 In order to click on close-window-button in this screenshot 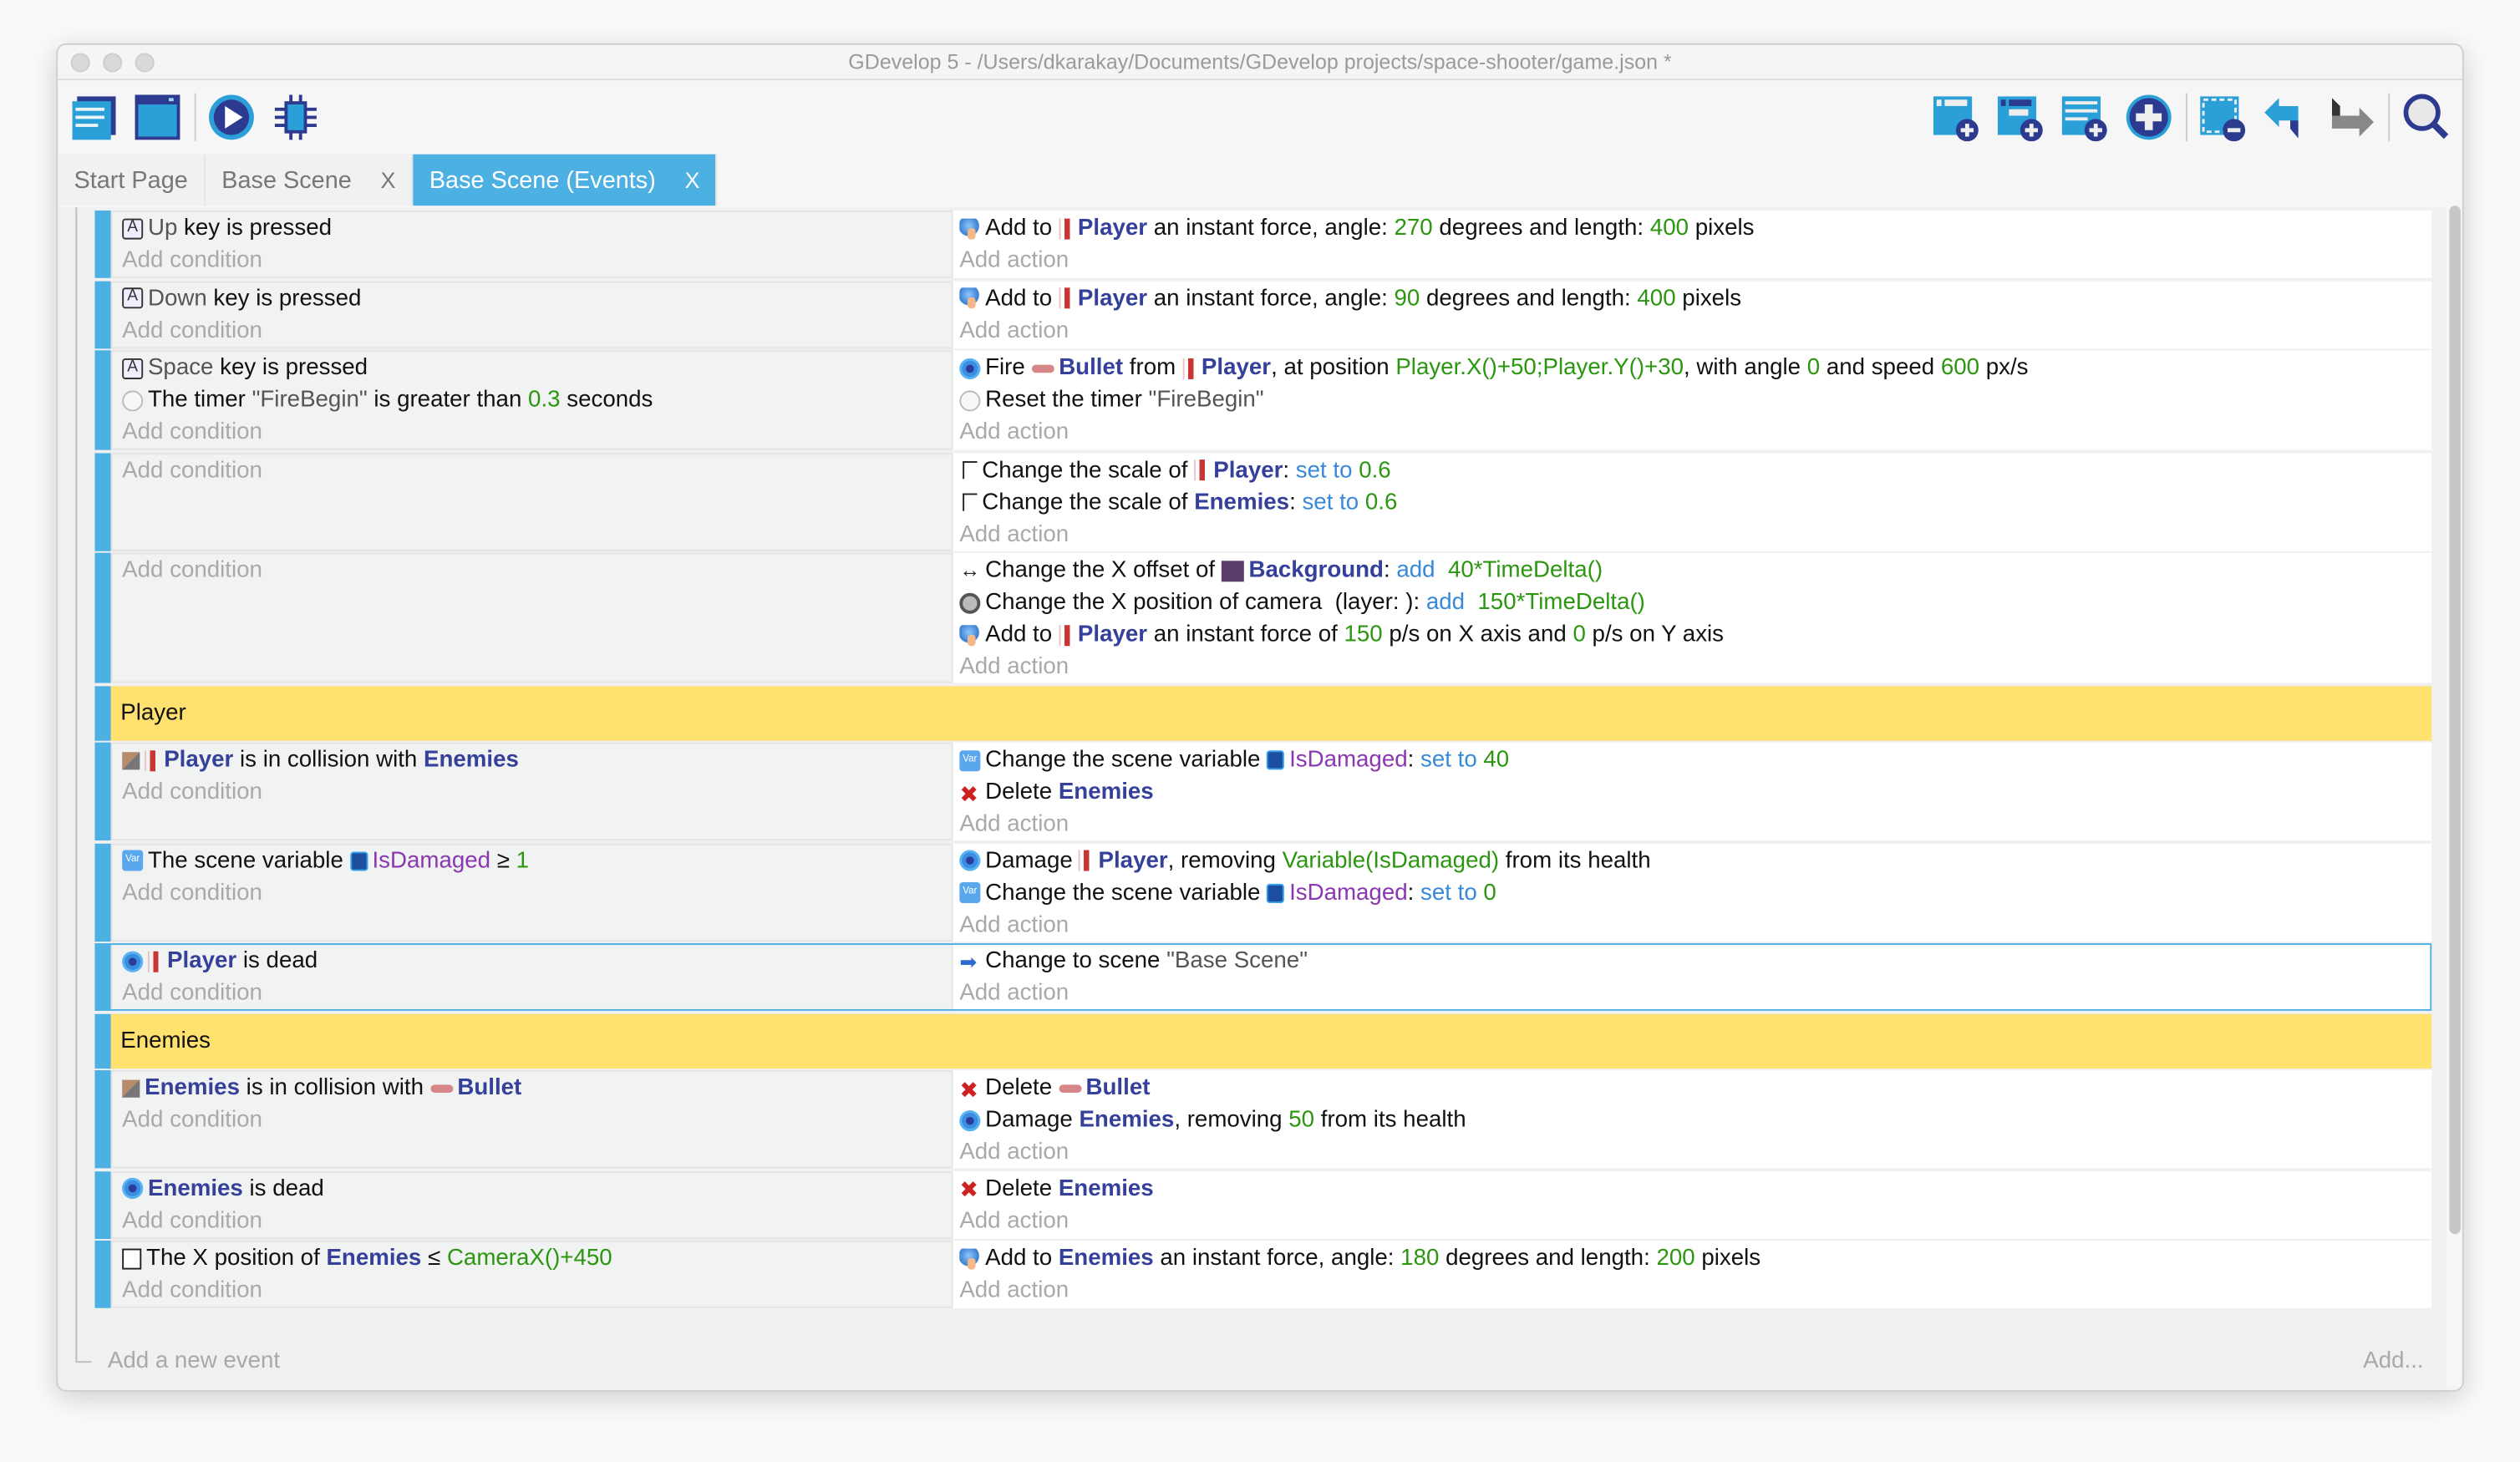, I will do `click(80, 63)`.